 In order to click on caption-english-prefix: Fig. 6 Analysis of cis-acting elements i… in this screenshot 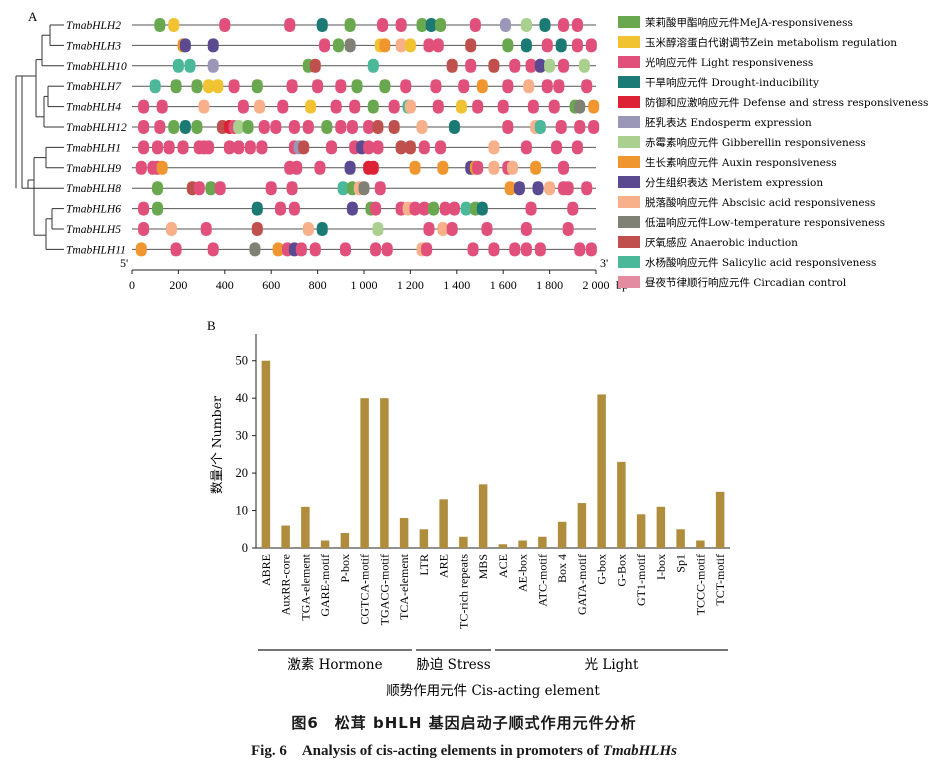, I will do `click(427, 751)`.